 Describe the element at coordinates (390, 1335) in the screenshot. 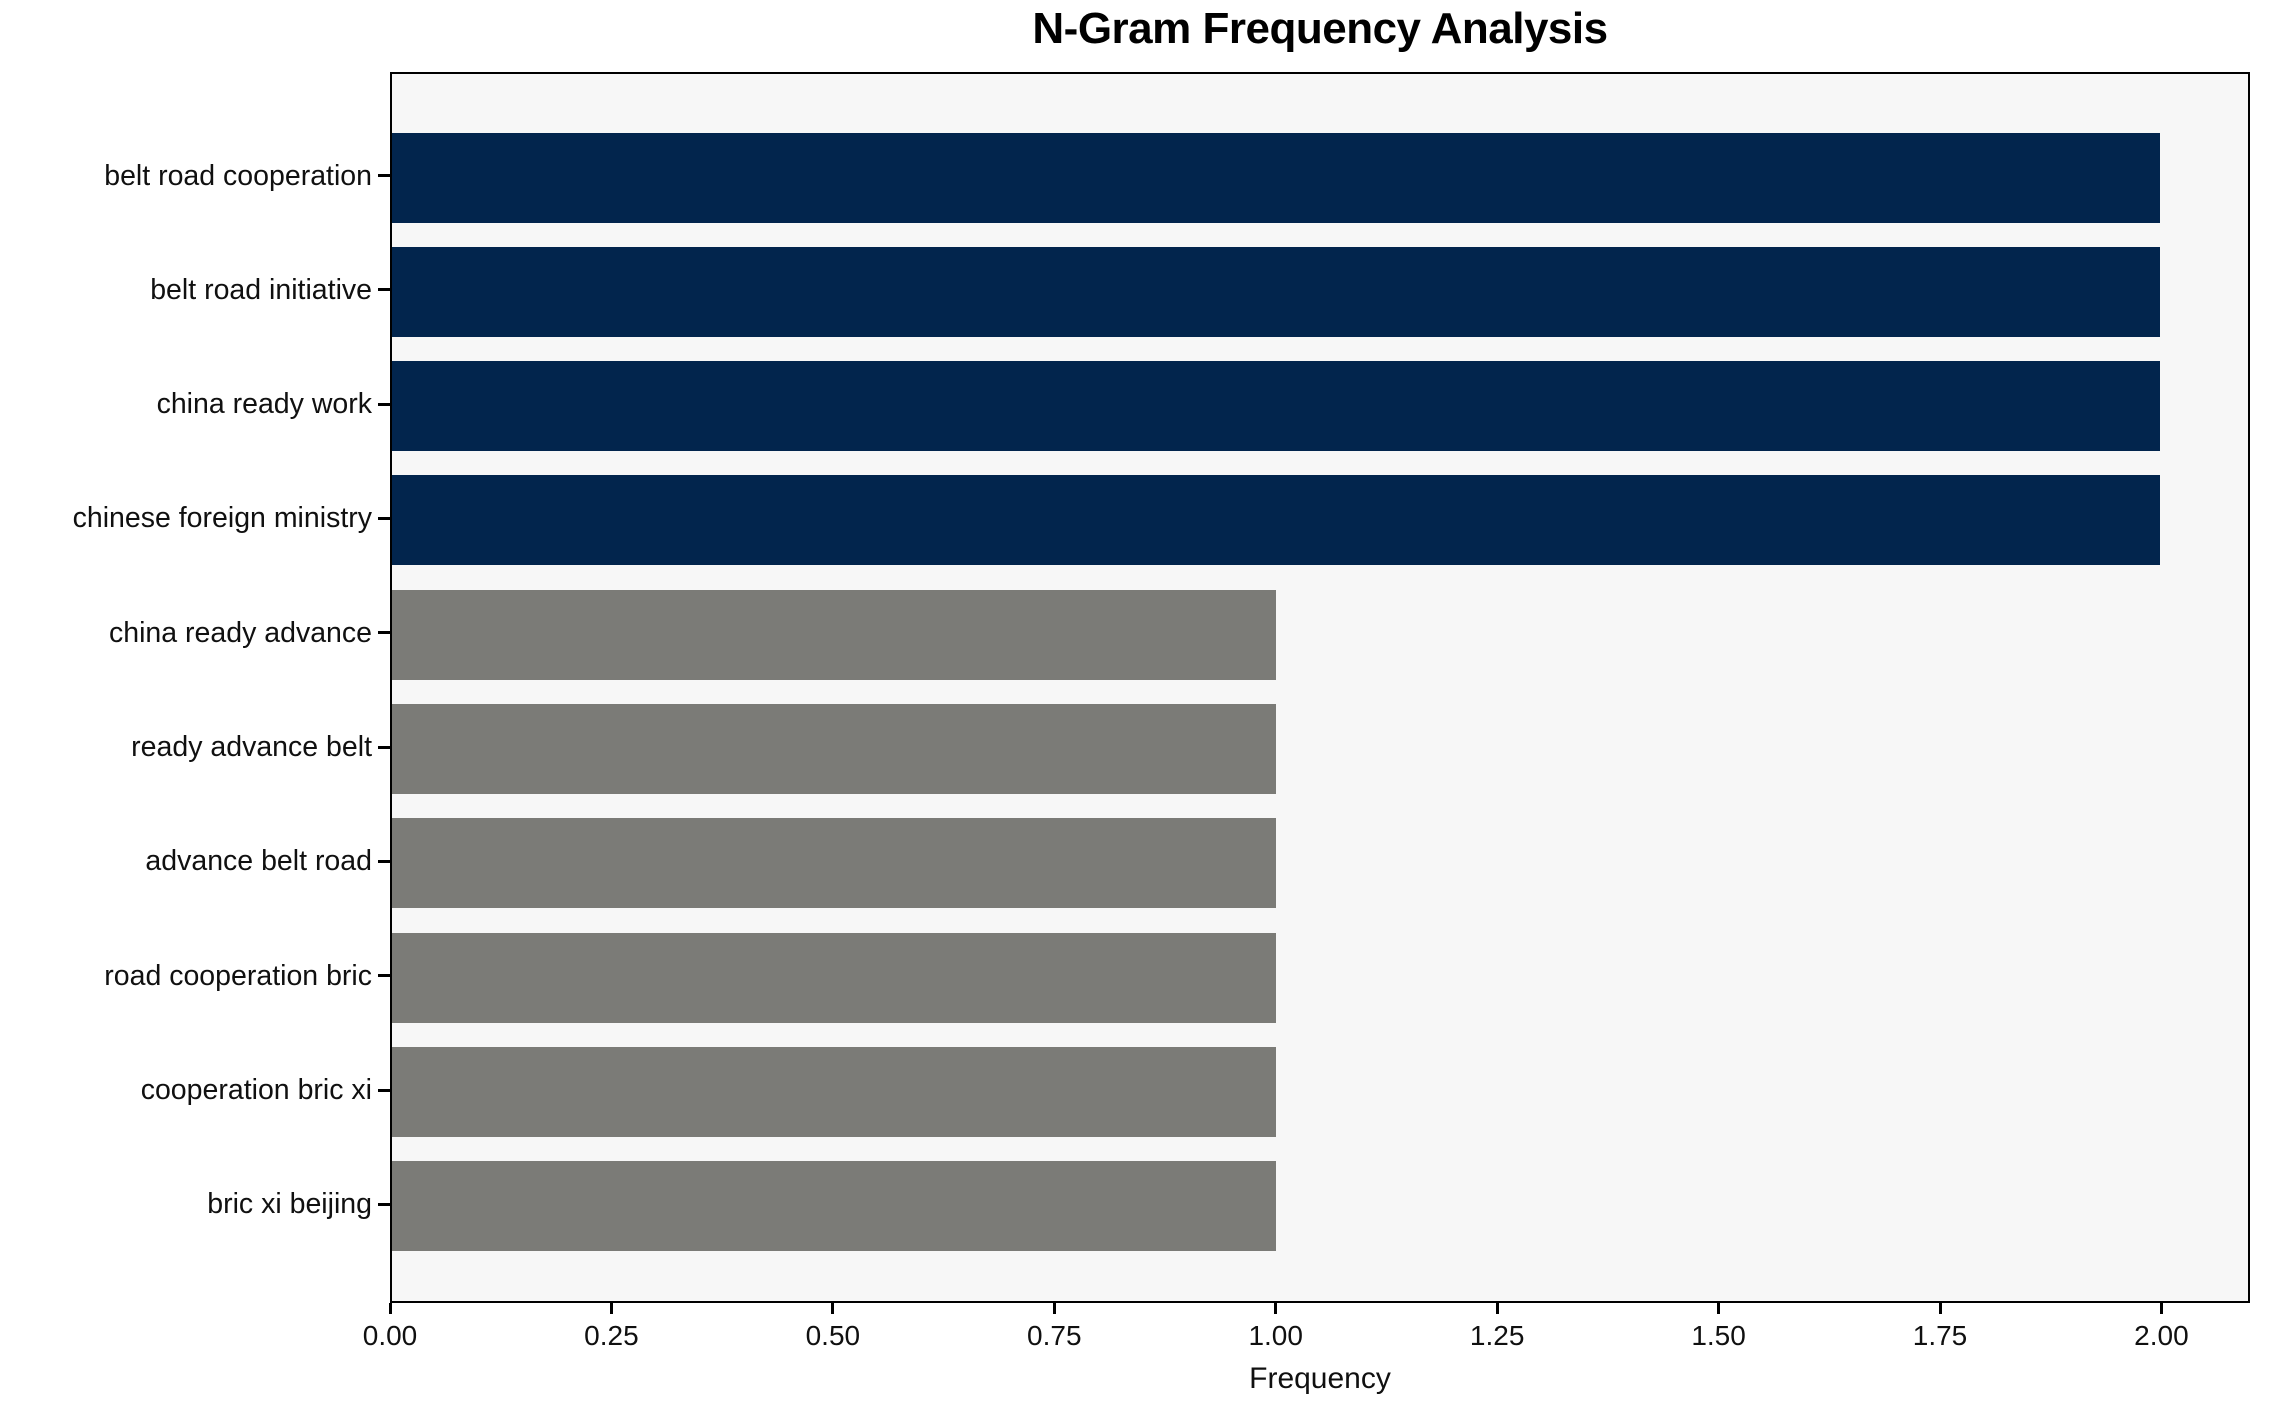

I see `x-tick-label: 0.00` at that location.